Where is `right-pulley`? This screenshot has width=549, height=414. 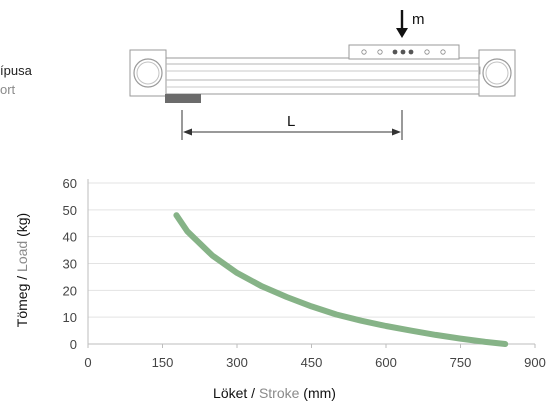
right-pulley is located at coordinates (497, 73).